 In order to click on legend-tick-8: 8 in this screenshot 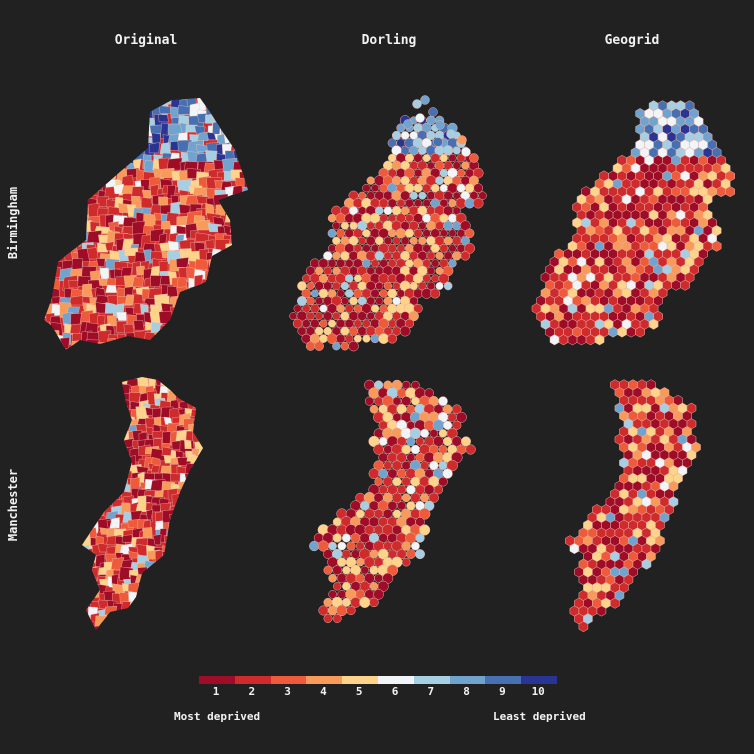, I will do `click(466, 691)`.